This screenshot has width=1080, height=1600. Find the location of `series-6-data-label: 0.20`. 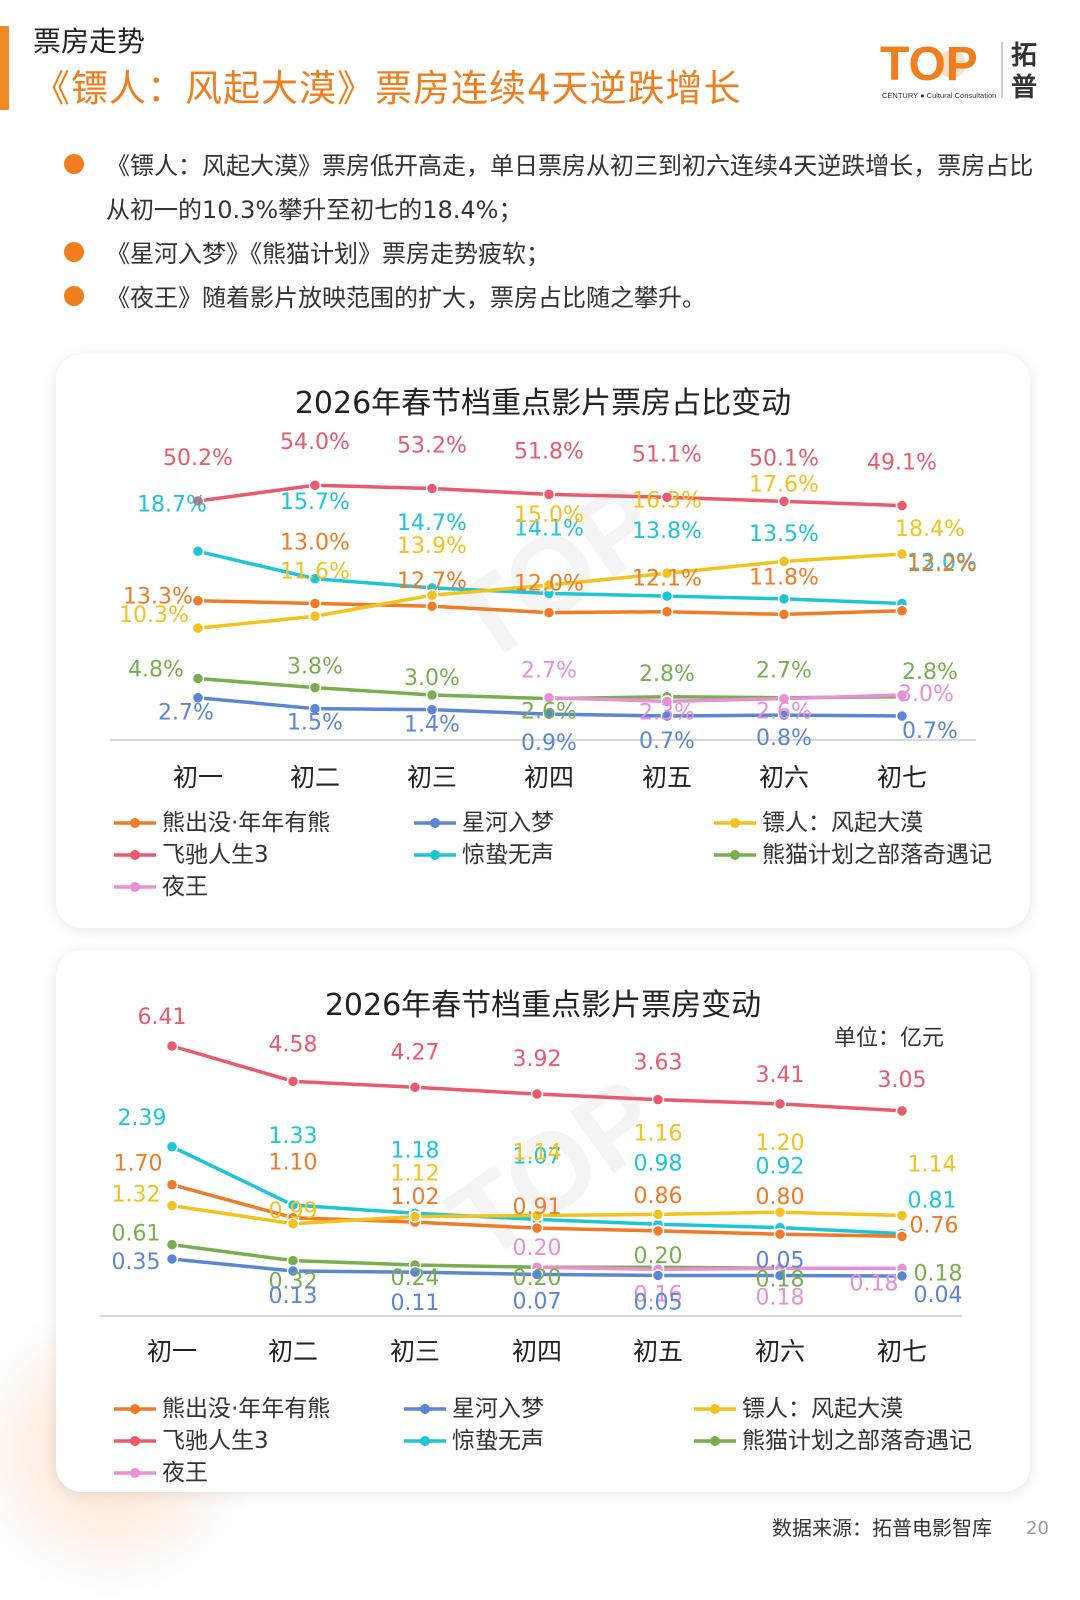

series-6-data-label: 0.20 is located at coordinates (537, 1248).